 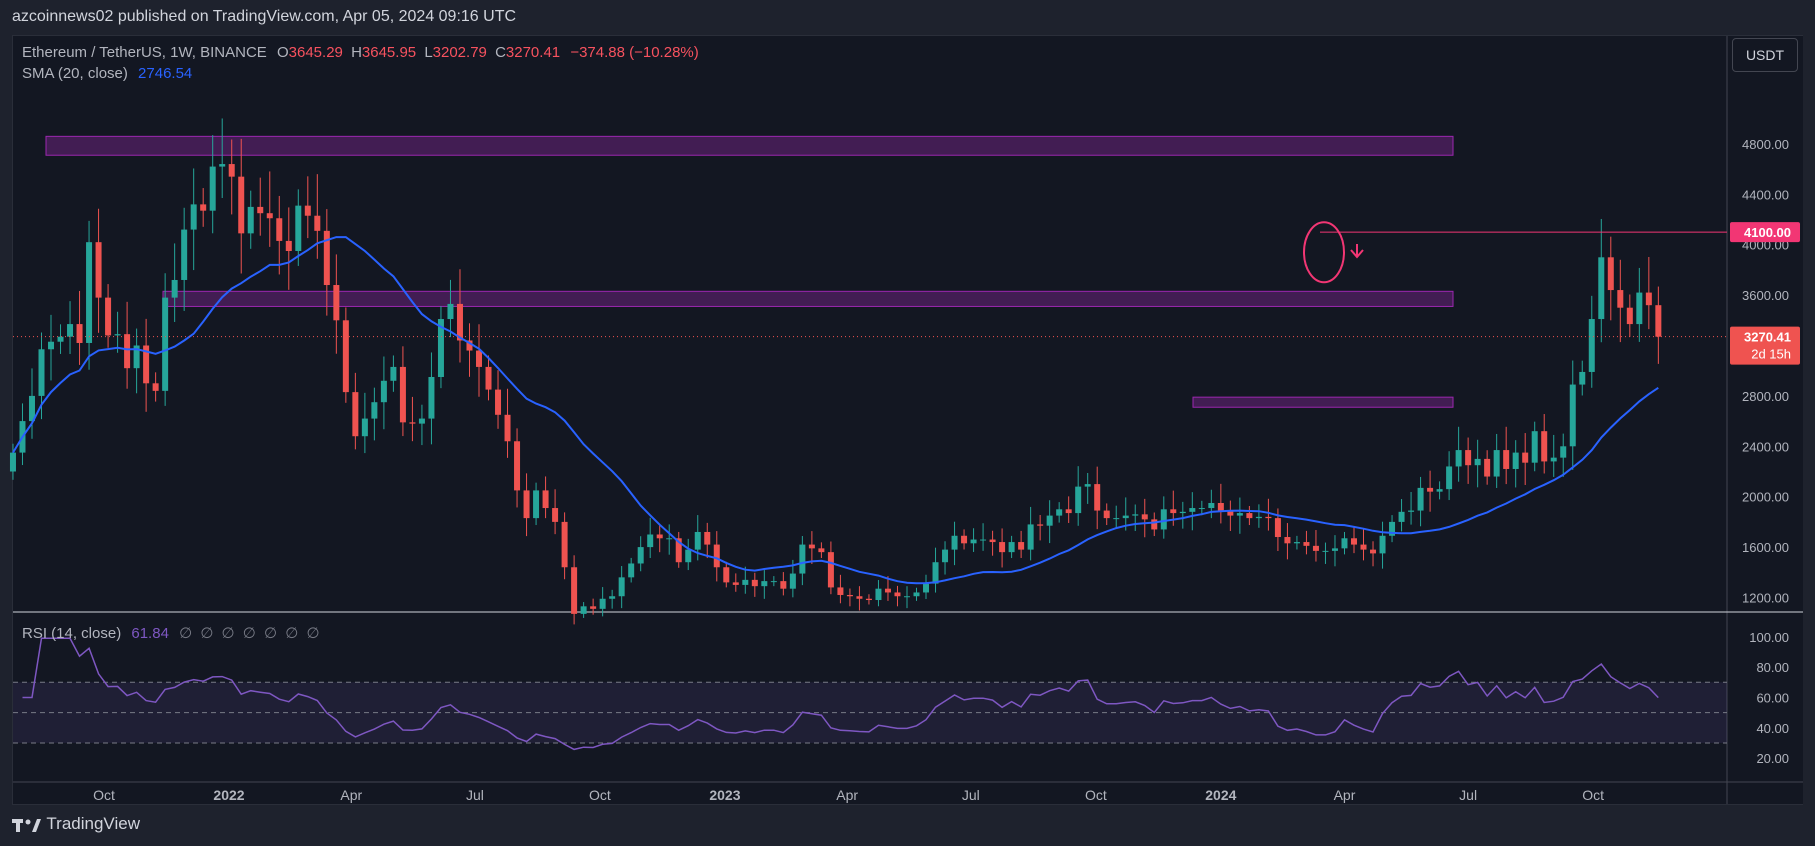 What do you see at coordinates (1767, 337) in the screenshot?
I see `last-price-label: 3270.41` at bounding box center [1767, 337].